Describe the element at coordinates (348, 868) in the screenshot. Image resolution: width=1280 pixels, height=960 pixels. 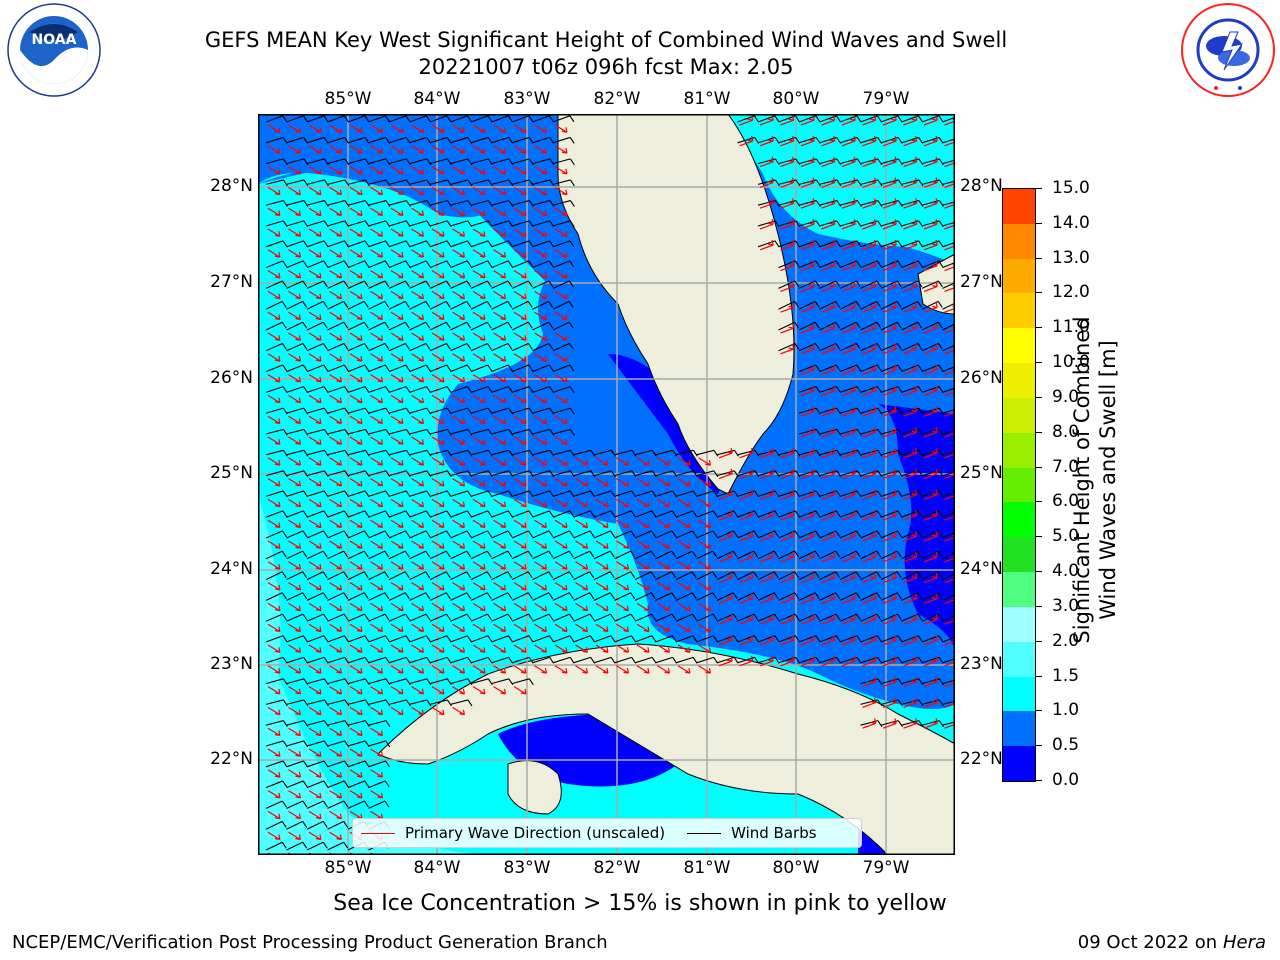
I see `lon-tick-bottom: 85°W` at that location.